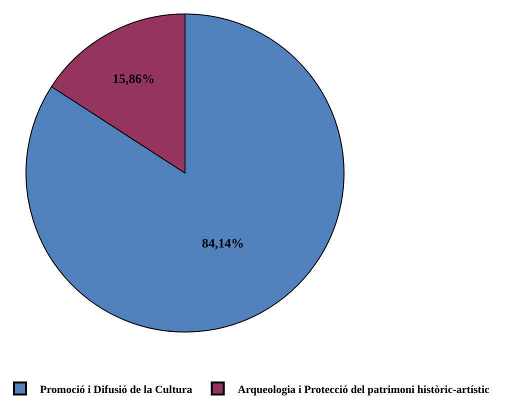  I want to click on legend-label: Arqueologia i Protecció del patrimoni històric-artístic, so click(364, 390).